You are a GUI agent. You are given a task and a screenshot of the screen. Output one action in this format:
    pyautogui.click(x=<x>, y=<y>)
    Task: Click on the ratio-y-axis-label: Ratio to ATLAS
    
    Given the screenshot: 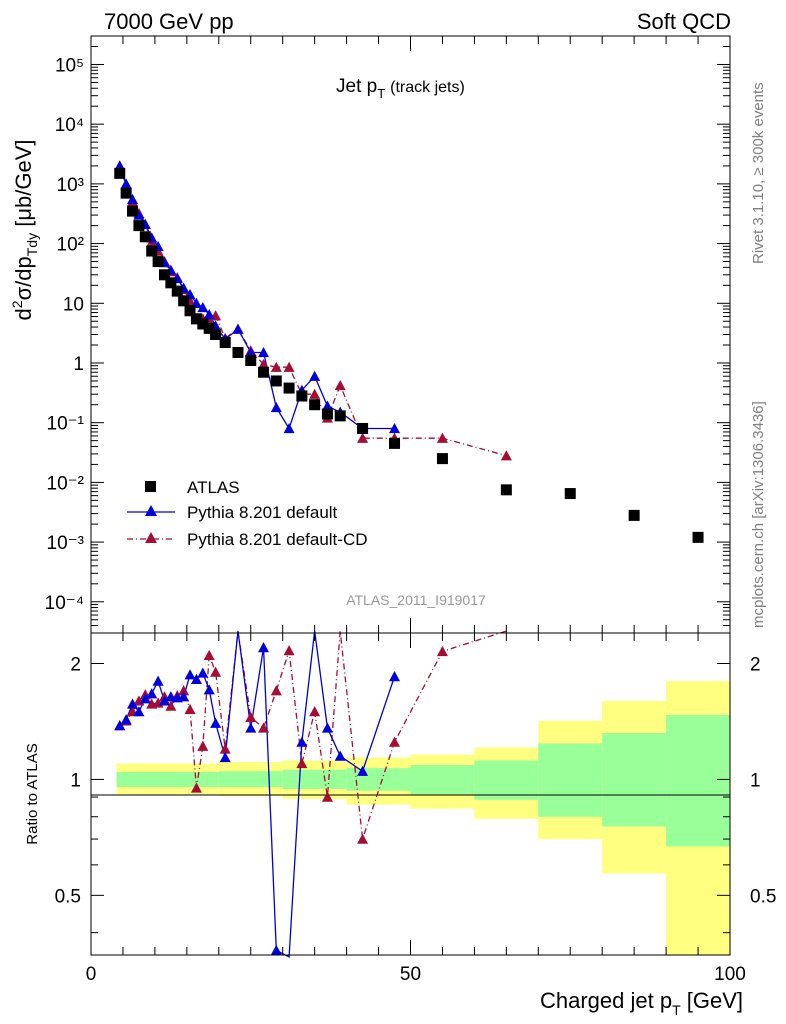 What is the action you would take?
    pyautogui.click(x=32, y=793)
    